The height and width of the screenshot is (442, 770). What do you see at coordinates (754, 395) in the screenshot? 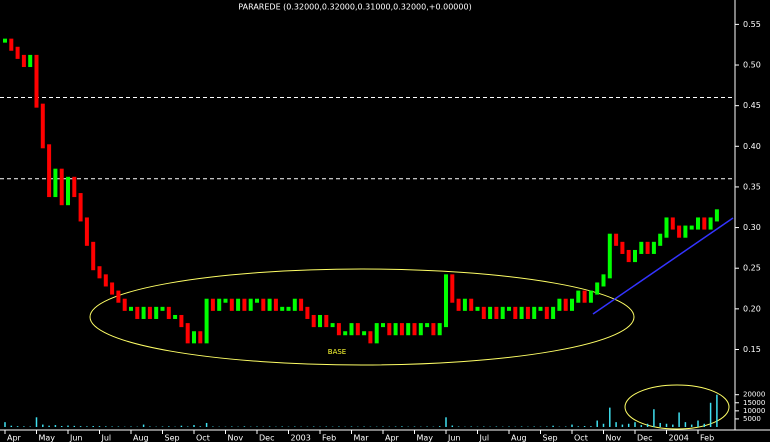
I see `y-tick-label: 20000` at bounding box center [754, 395].